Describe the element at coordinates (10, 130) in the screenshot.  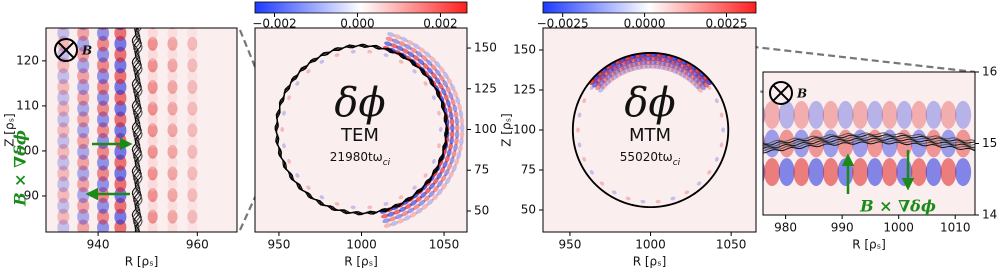
I see `y-axis-label: Z [ρₛ]` at that location.